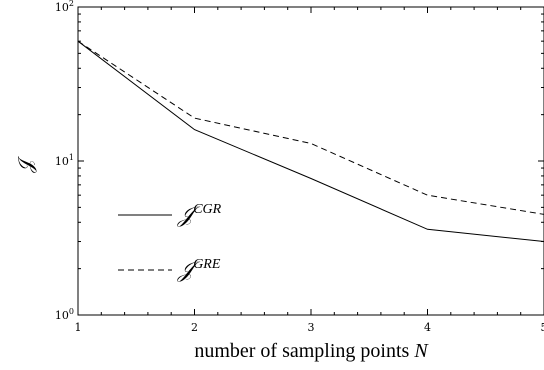  What do you see at coordinates (170, 242) in the screenshot?
I see `legend: 𝒥CGR 𝒥GRE` at bounding box center [170, 242].